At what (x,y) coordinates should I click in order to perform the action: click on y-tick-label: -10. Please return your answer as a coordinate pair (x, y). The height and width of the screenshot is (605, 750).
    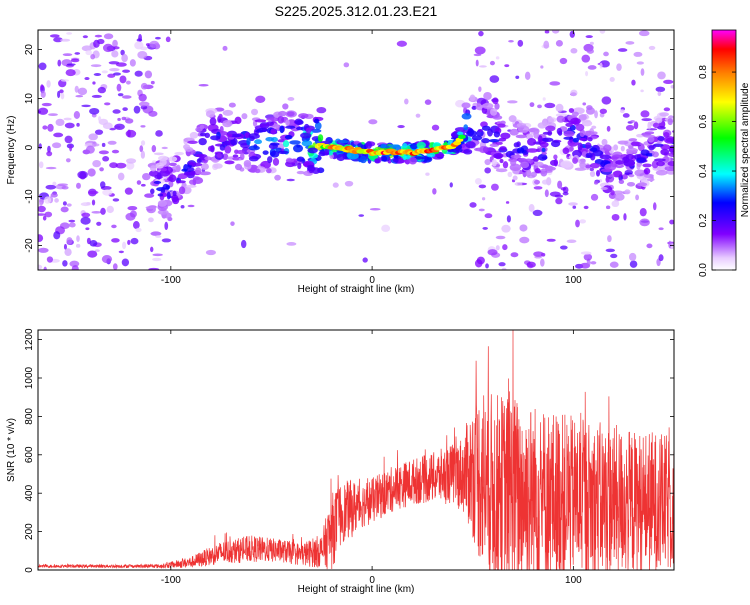
    Looking at the image, I should click on (29, 196).